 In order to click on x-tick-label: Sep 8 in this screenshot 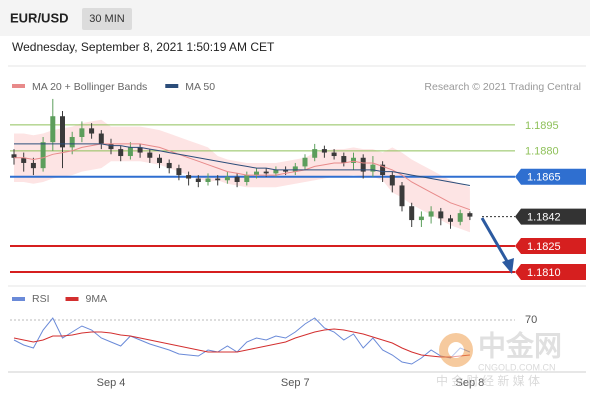, I will do `click(470, 383)`.